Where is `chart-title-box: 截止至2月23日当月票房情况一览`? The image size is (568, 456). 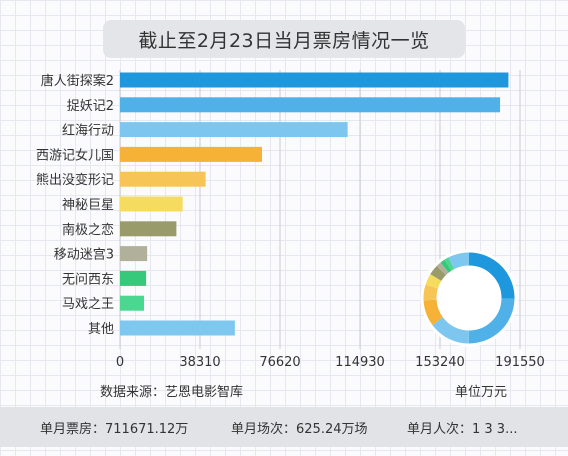
chart-title-box: 截止至2月23日当月票房情况一览 is located at coordinates (284, 39).